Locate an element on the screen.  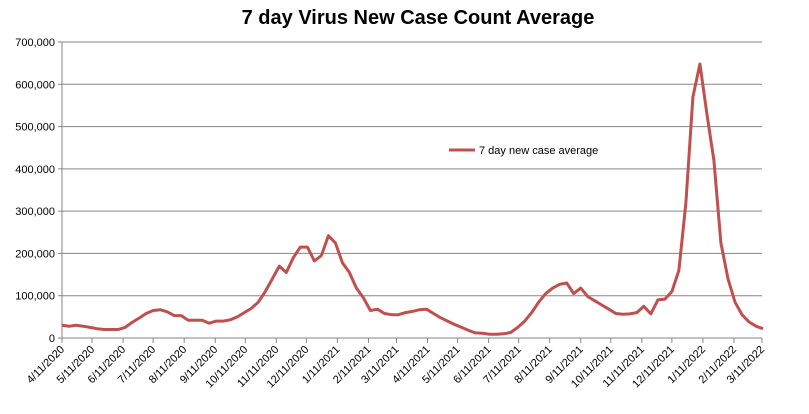
chart-title: 7 day Virus New Case Count Average is located at coordinates (418, 18).